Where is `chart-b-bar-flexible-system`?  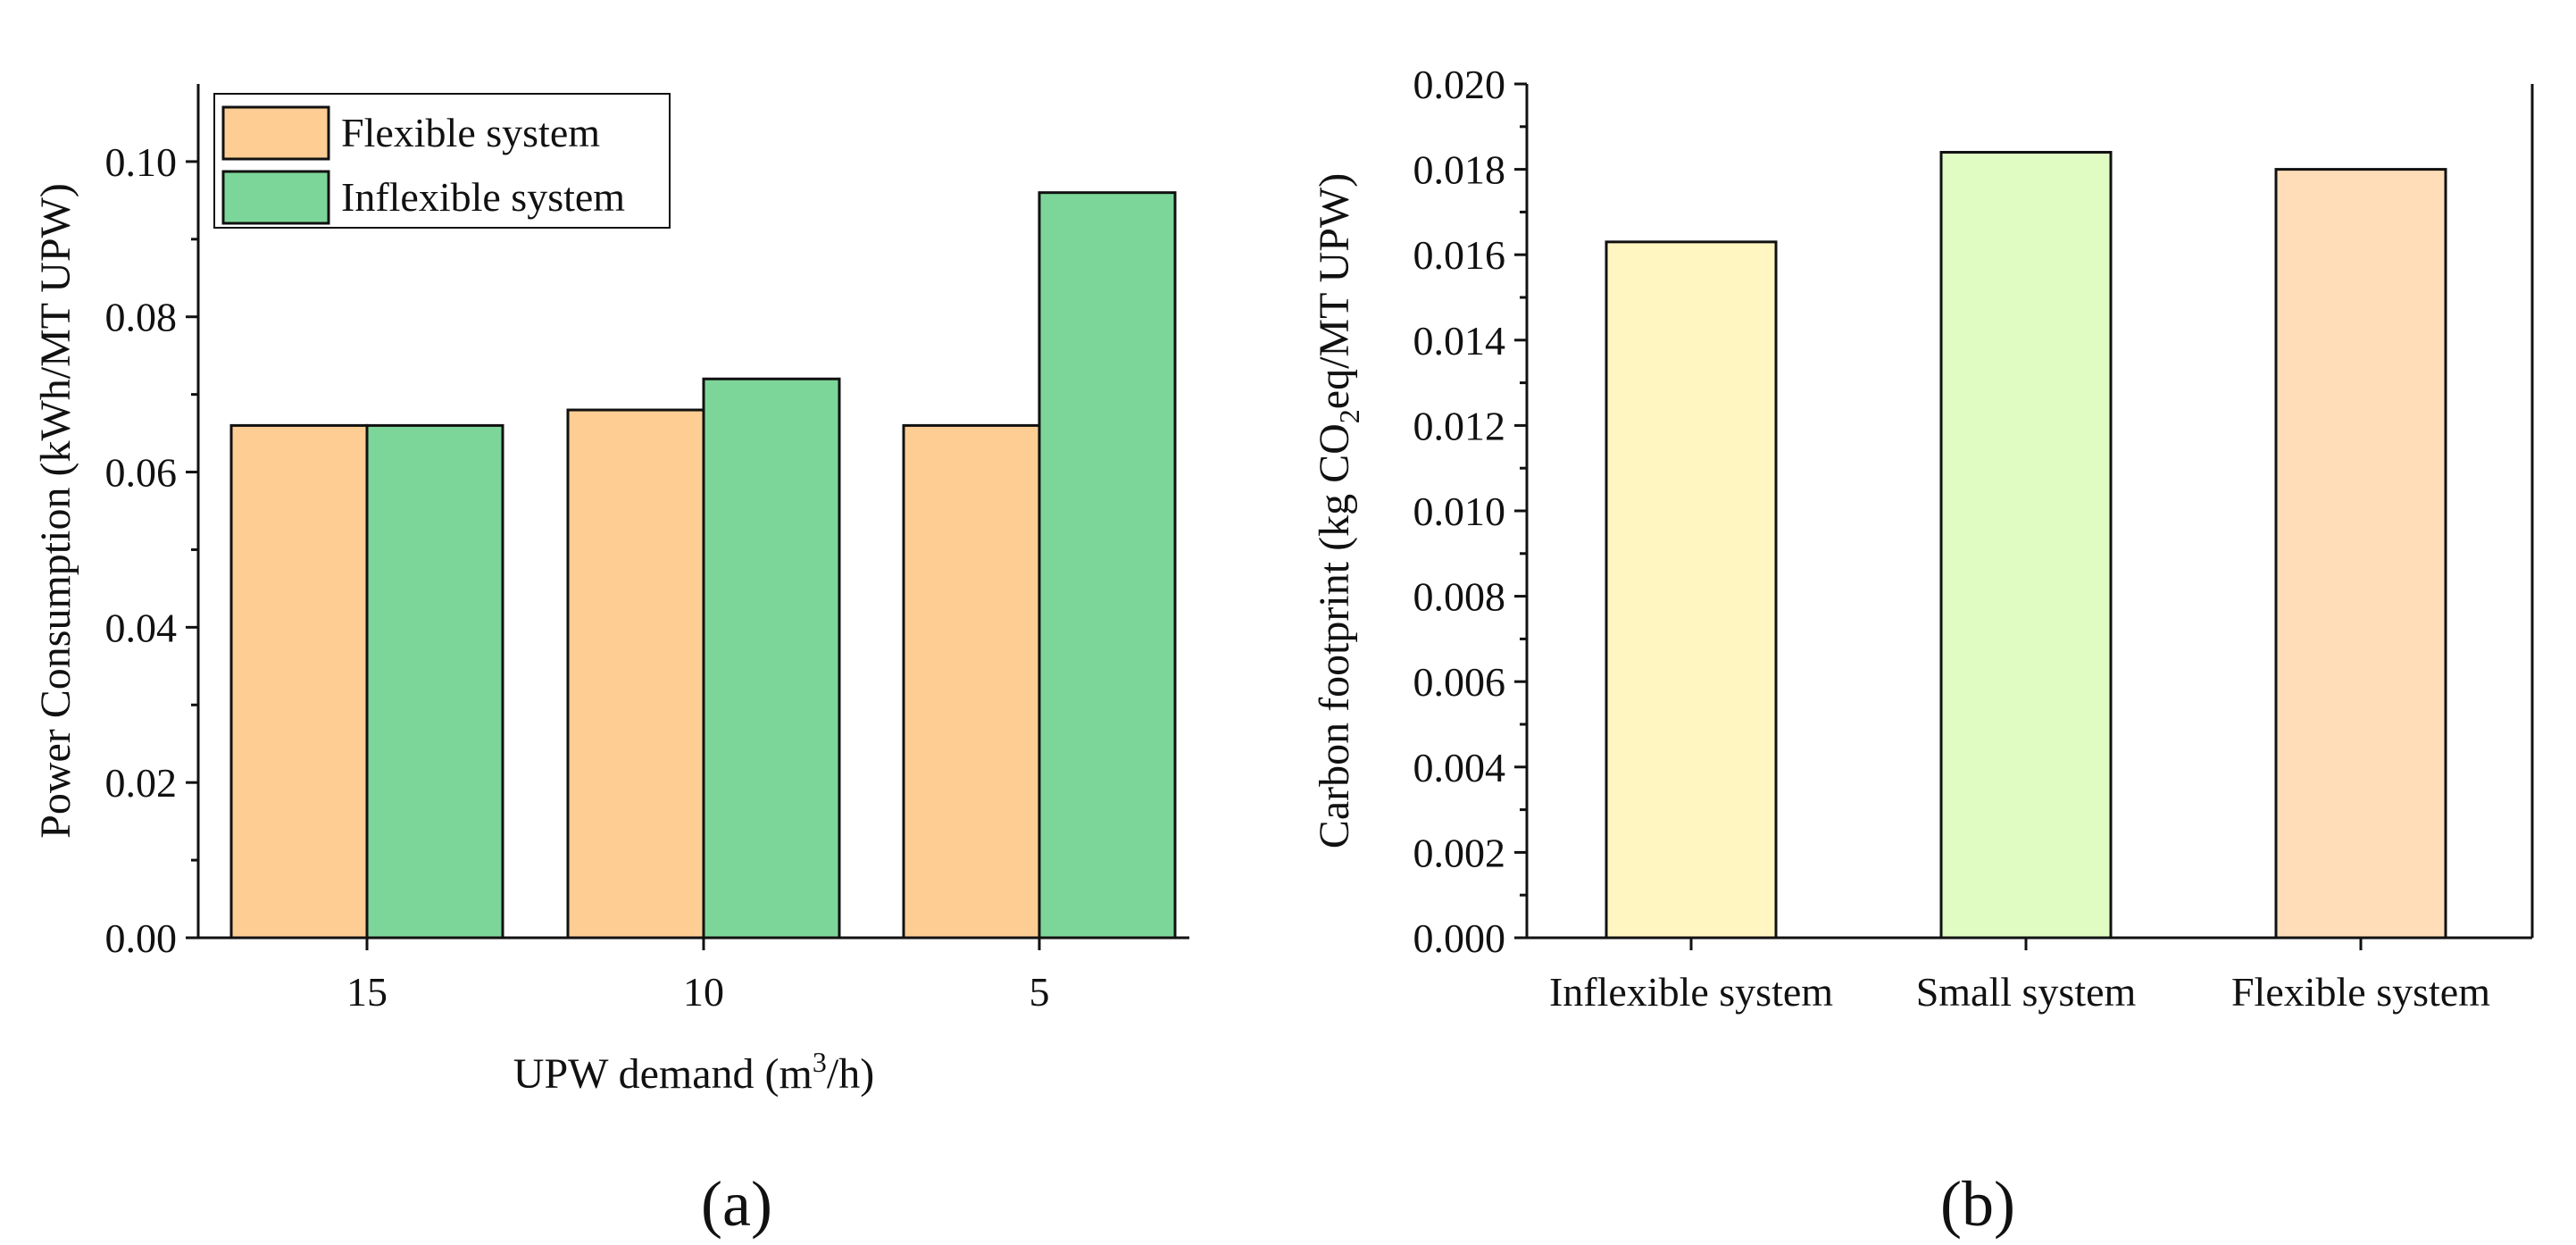
chart-b-bar-flexible-system is located at coordinates (2360, 554).